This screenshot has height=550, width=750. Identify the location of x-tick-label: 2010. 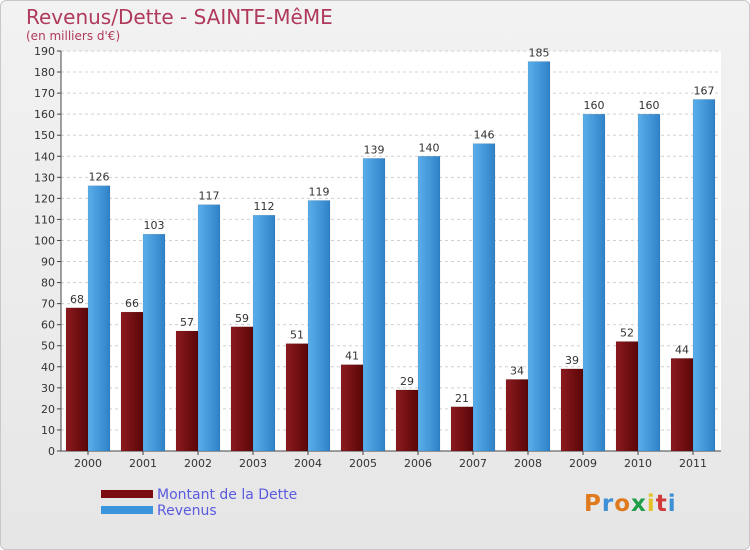
(638, 463).